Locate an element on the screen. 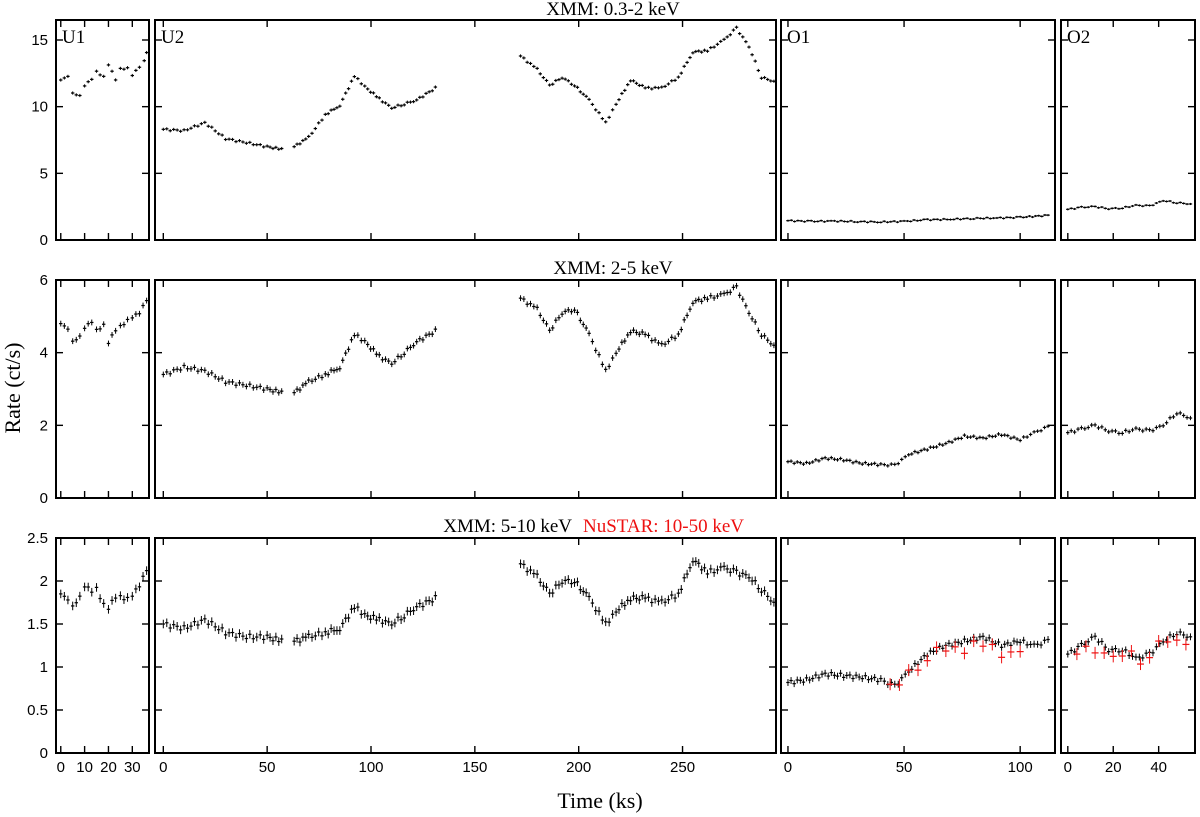 The height and width of the screenshot is (817, 1200). panel-u1-row0: 0 5 10 15 U1 is located at coordinates (90, 134).